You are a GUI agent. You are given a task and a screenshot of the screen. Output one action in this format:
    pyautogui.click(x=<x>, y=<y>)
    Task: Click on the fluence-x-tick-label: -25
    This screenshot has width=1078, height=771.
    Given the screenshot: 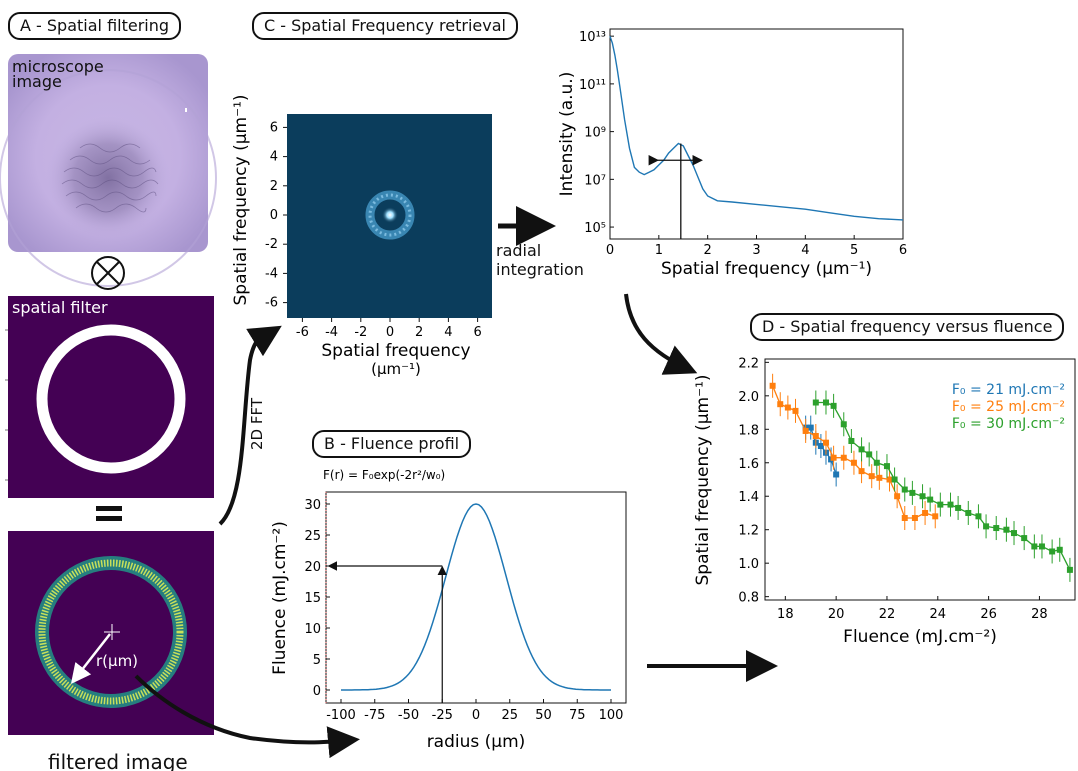 What is the action you would take?
    pyautogui.click(x=442, y=715)
    